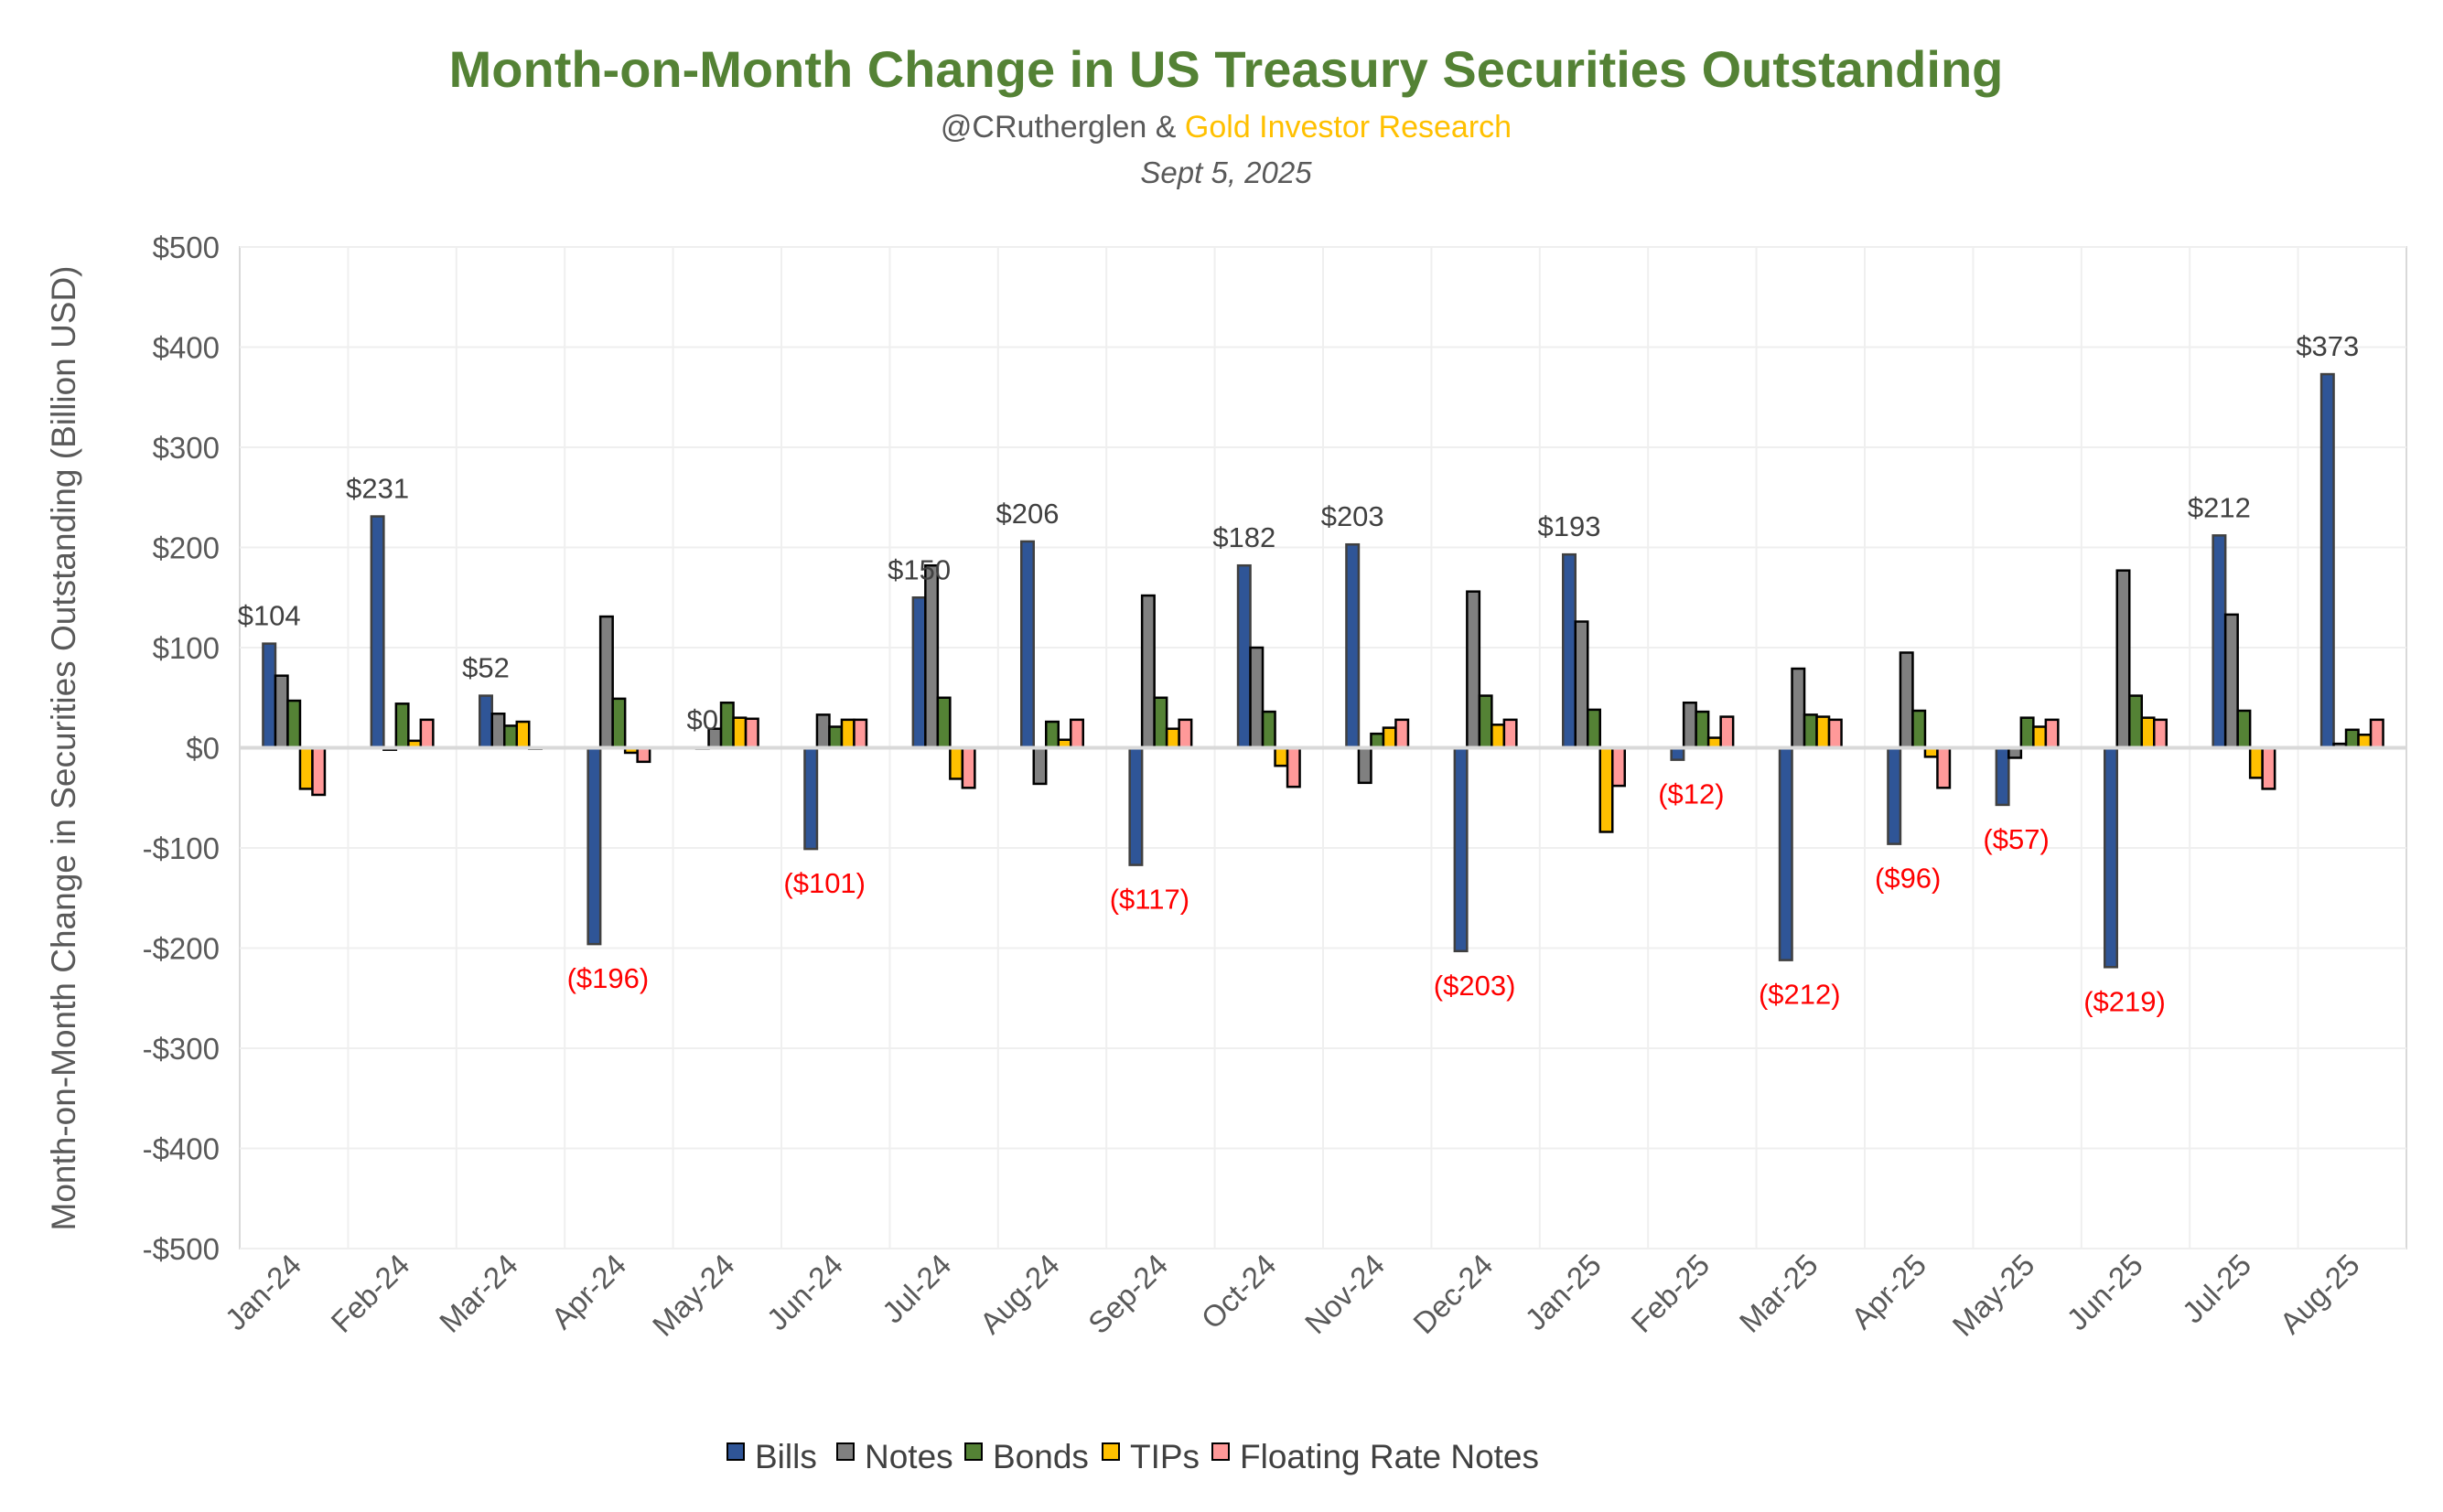 This screenshot has width=2443, height=1512. I want to click on legend-label: Bills, so click(786, 1456).